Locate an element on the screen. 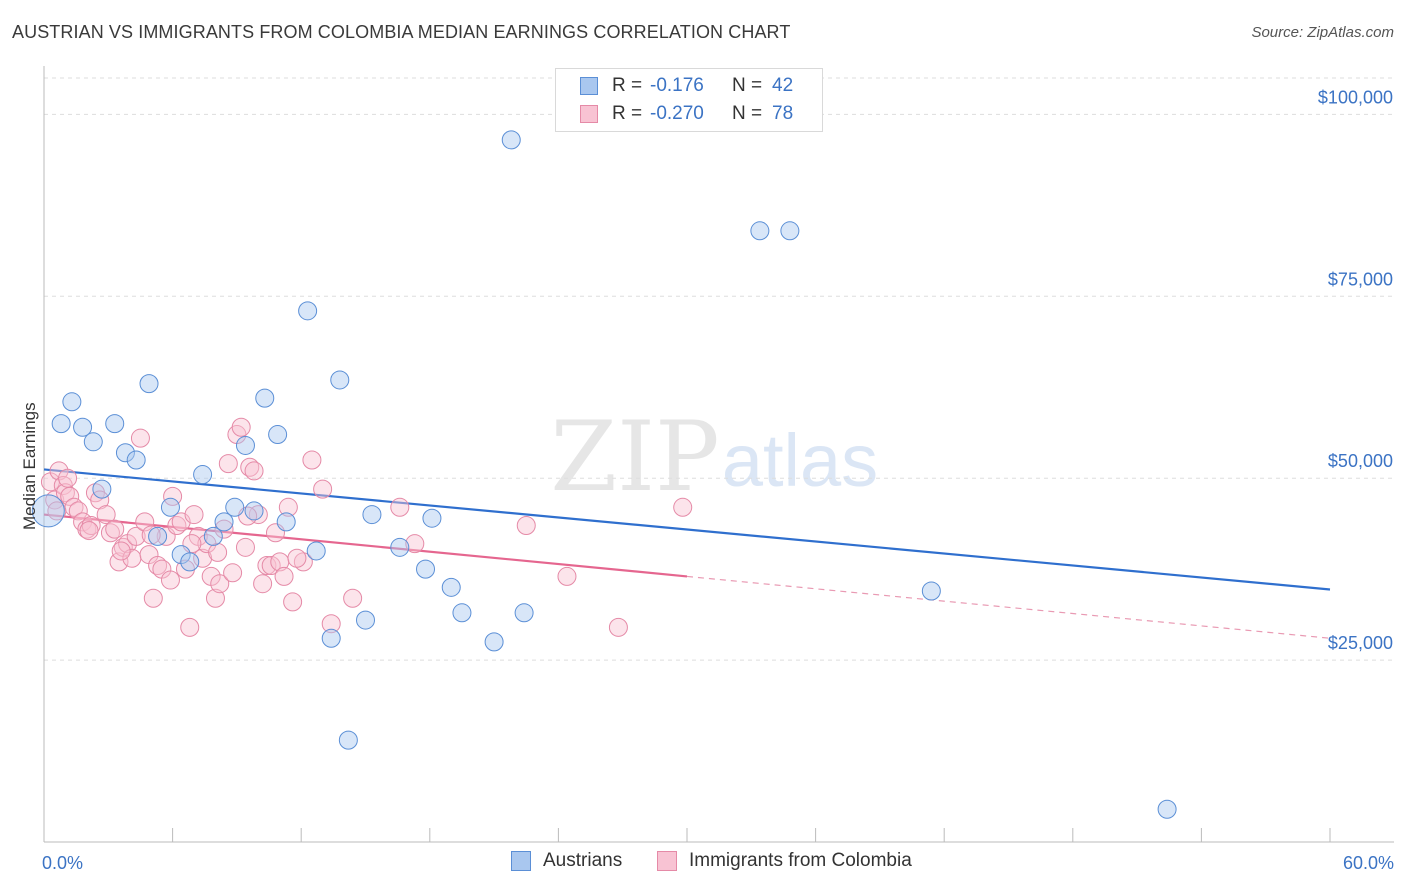  legend-swatch-austrians is located at coordinates (589, 86).